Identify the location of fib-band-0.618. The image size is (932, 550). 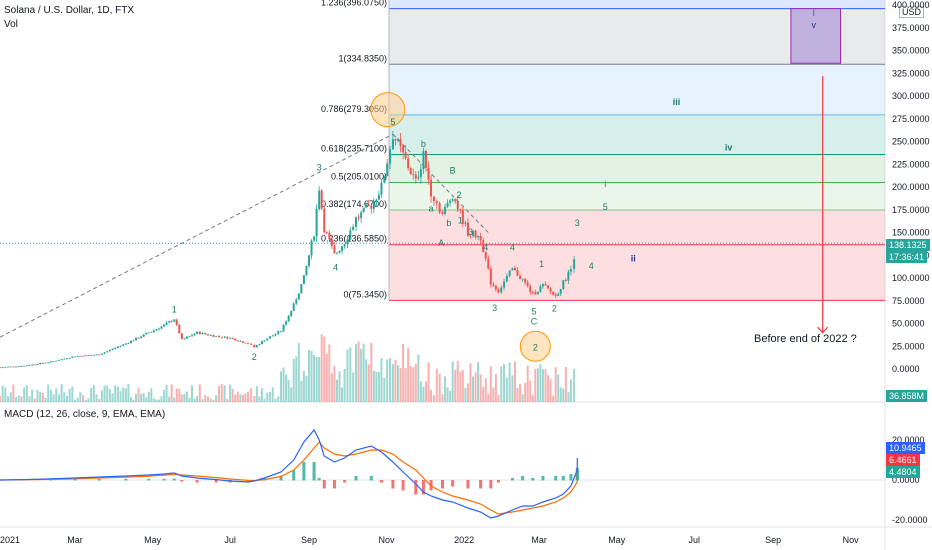
(637, 134).